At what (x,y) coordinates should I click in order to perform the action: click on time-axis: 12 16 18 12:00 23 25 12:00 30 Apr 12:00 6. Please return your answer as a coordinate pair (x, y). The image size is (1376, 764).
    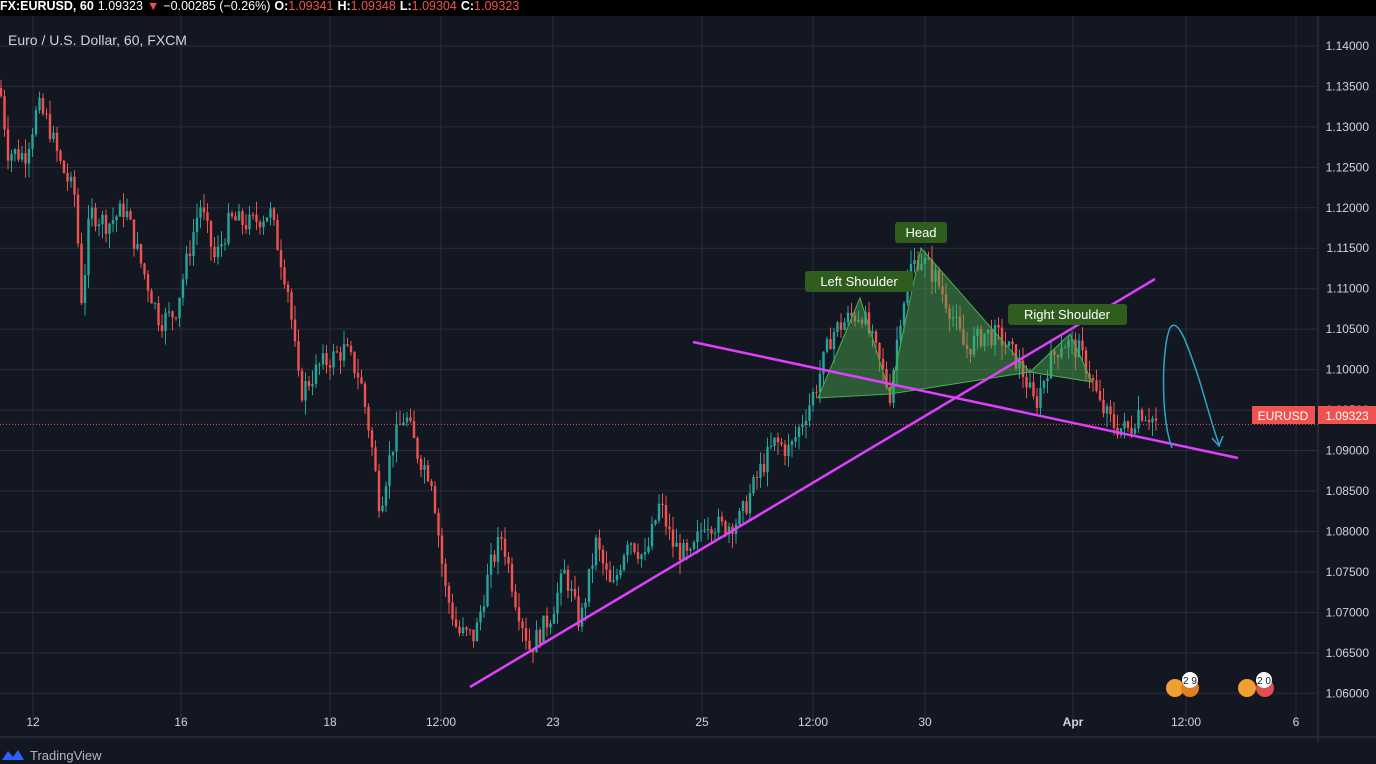
    Looking at the image, I should click on (688, 726).